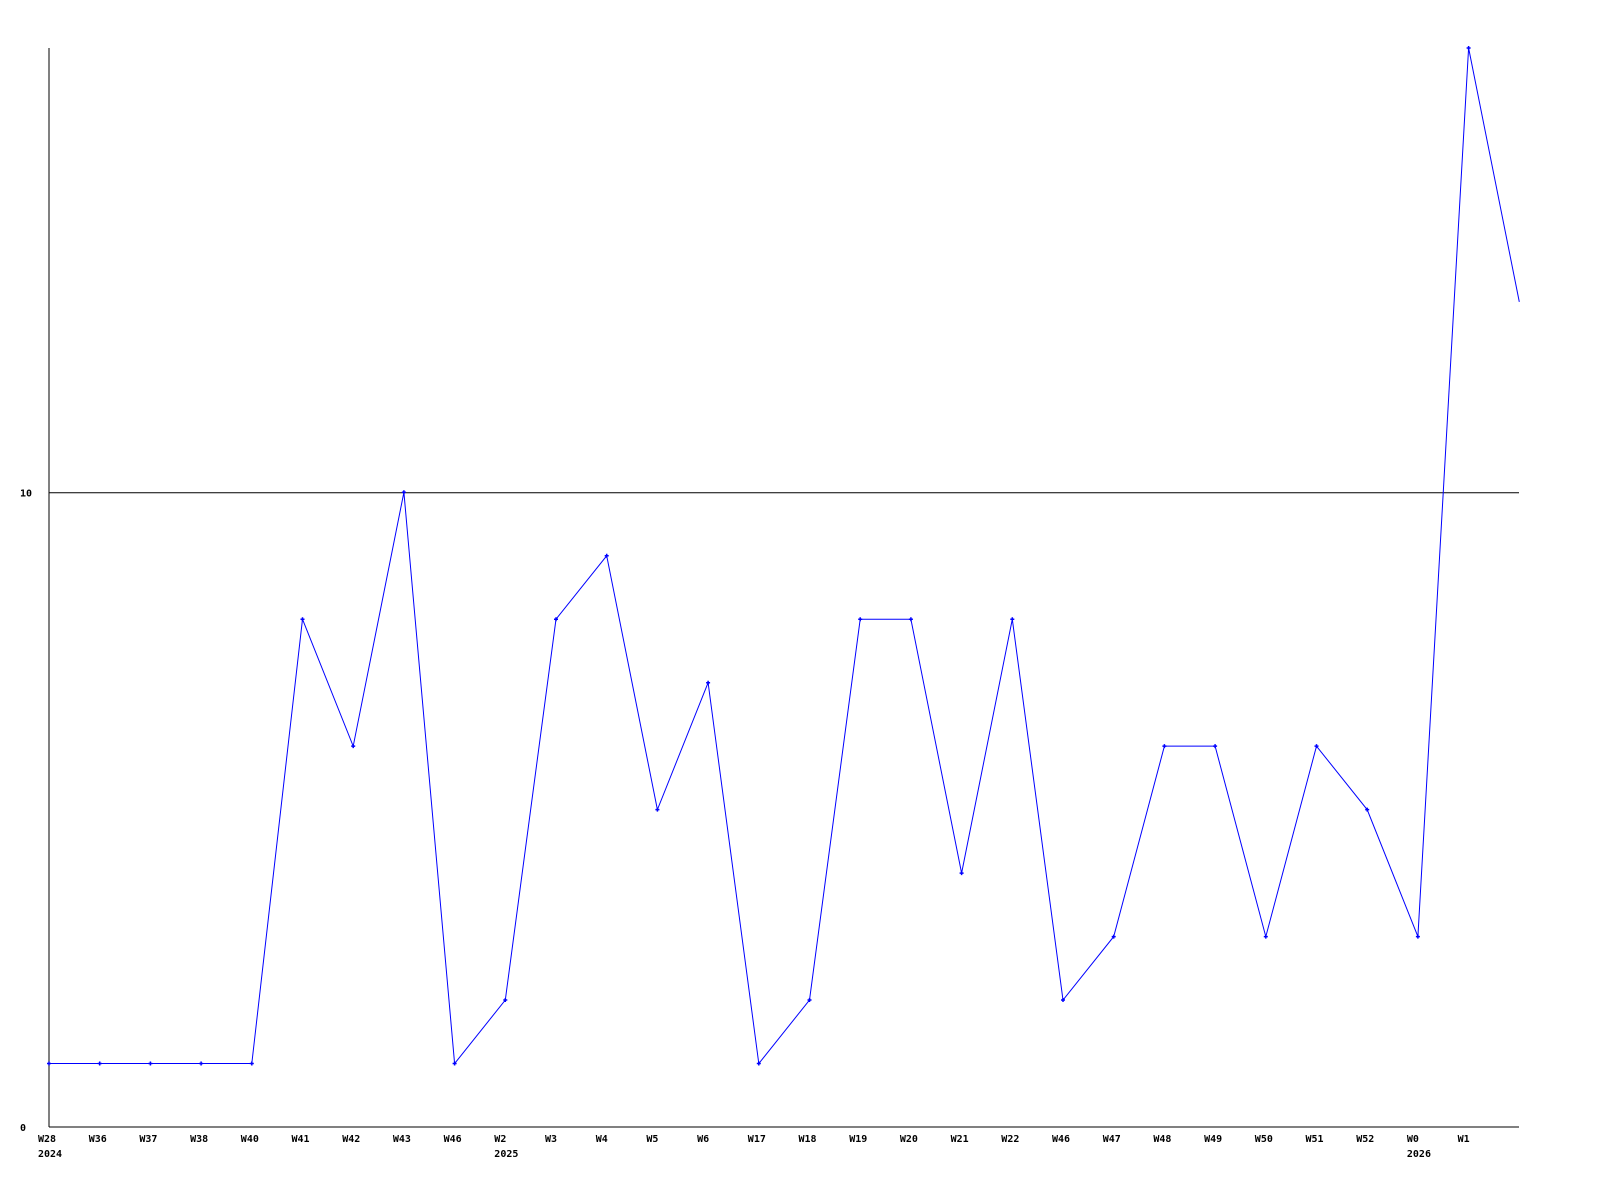 The image size is (1600, 1200). I want to click on x-tick-label: W42, so click(351, 1139).